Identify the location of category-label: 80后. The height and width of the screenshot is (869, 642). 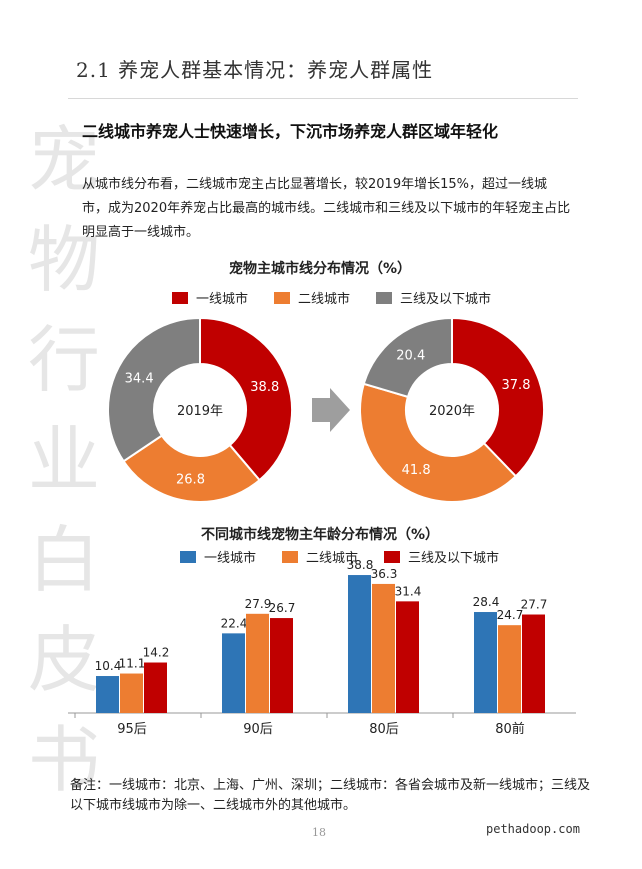
(384, 729).